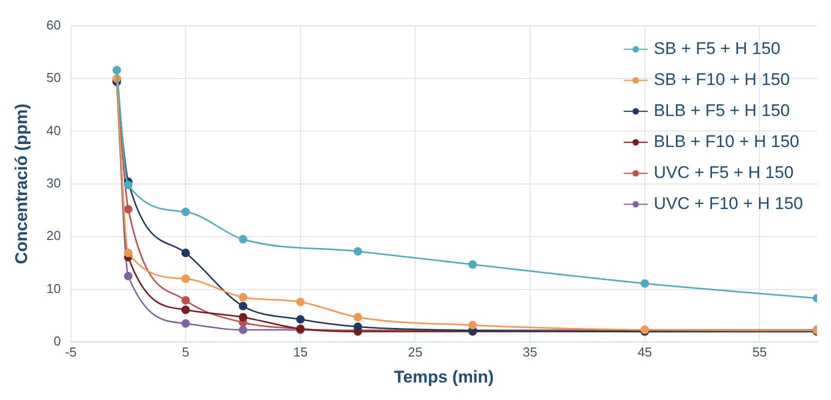 The width and height of the screenshot is (831, 400). What do you see at coordinates (53, 24) in the screenshot?
I see `y-tick-label: 60` at bounding box center [53, 24].